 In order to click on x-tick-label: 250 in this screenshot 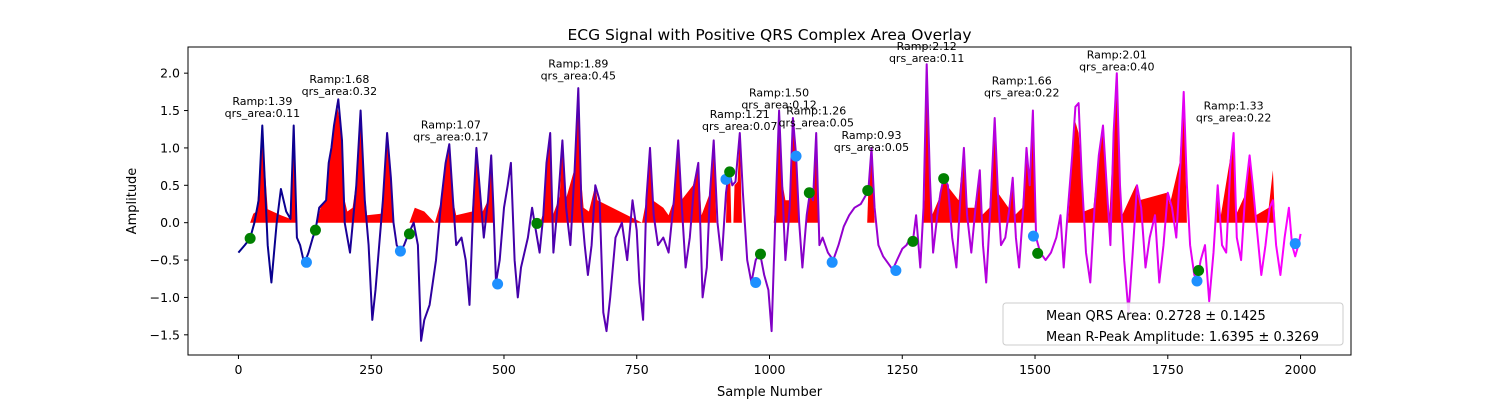, I will do `click(371, 369)`.